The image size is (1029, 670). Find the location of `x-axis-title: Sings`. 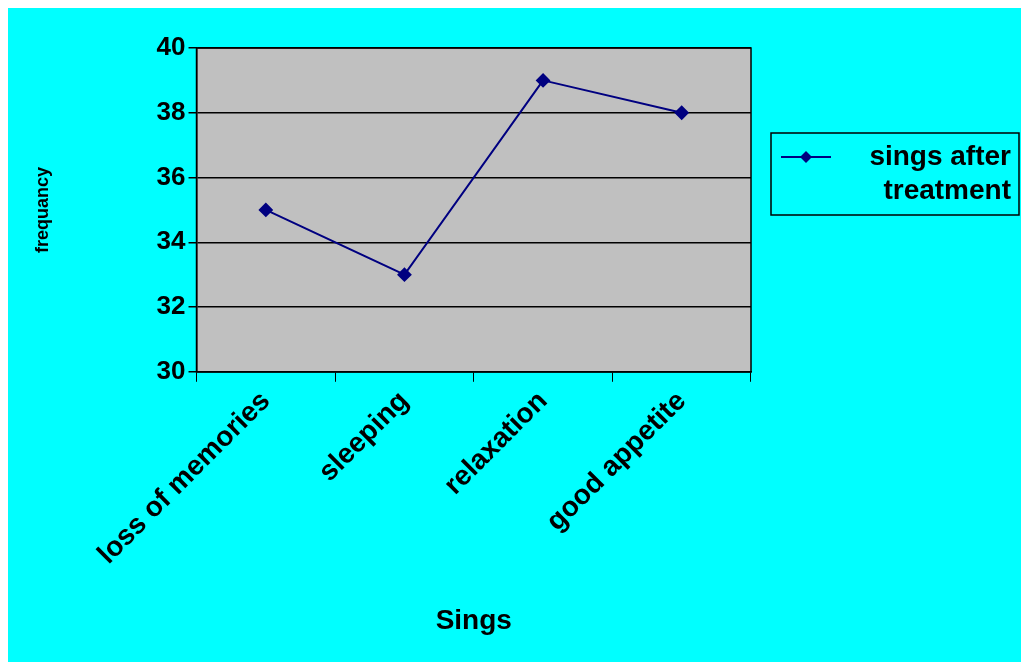

x-axis-title: Sings is located at coordinates (473, 619).